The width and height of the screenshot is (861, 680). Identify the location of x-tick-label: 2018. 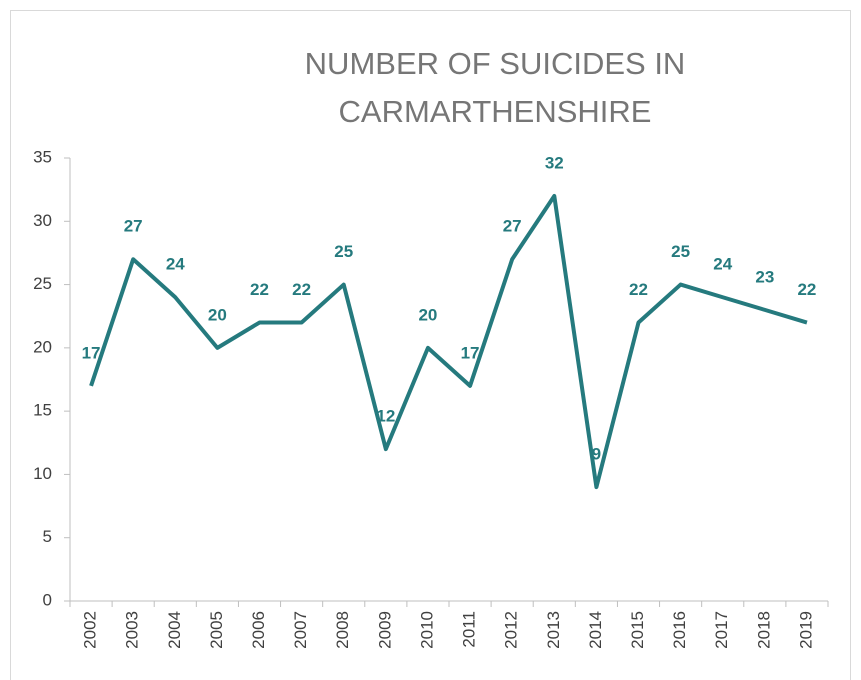
(763, 630).